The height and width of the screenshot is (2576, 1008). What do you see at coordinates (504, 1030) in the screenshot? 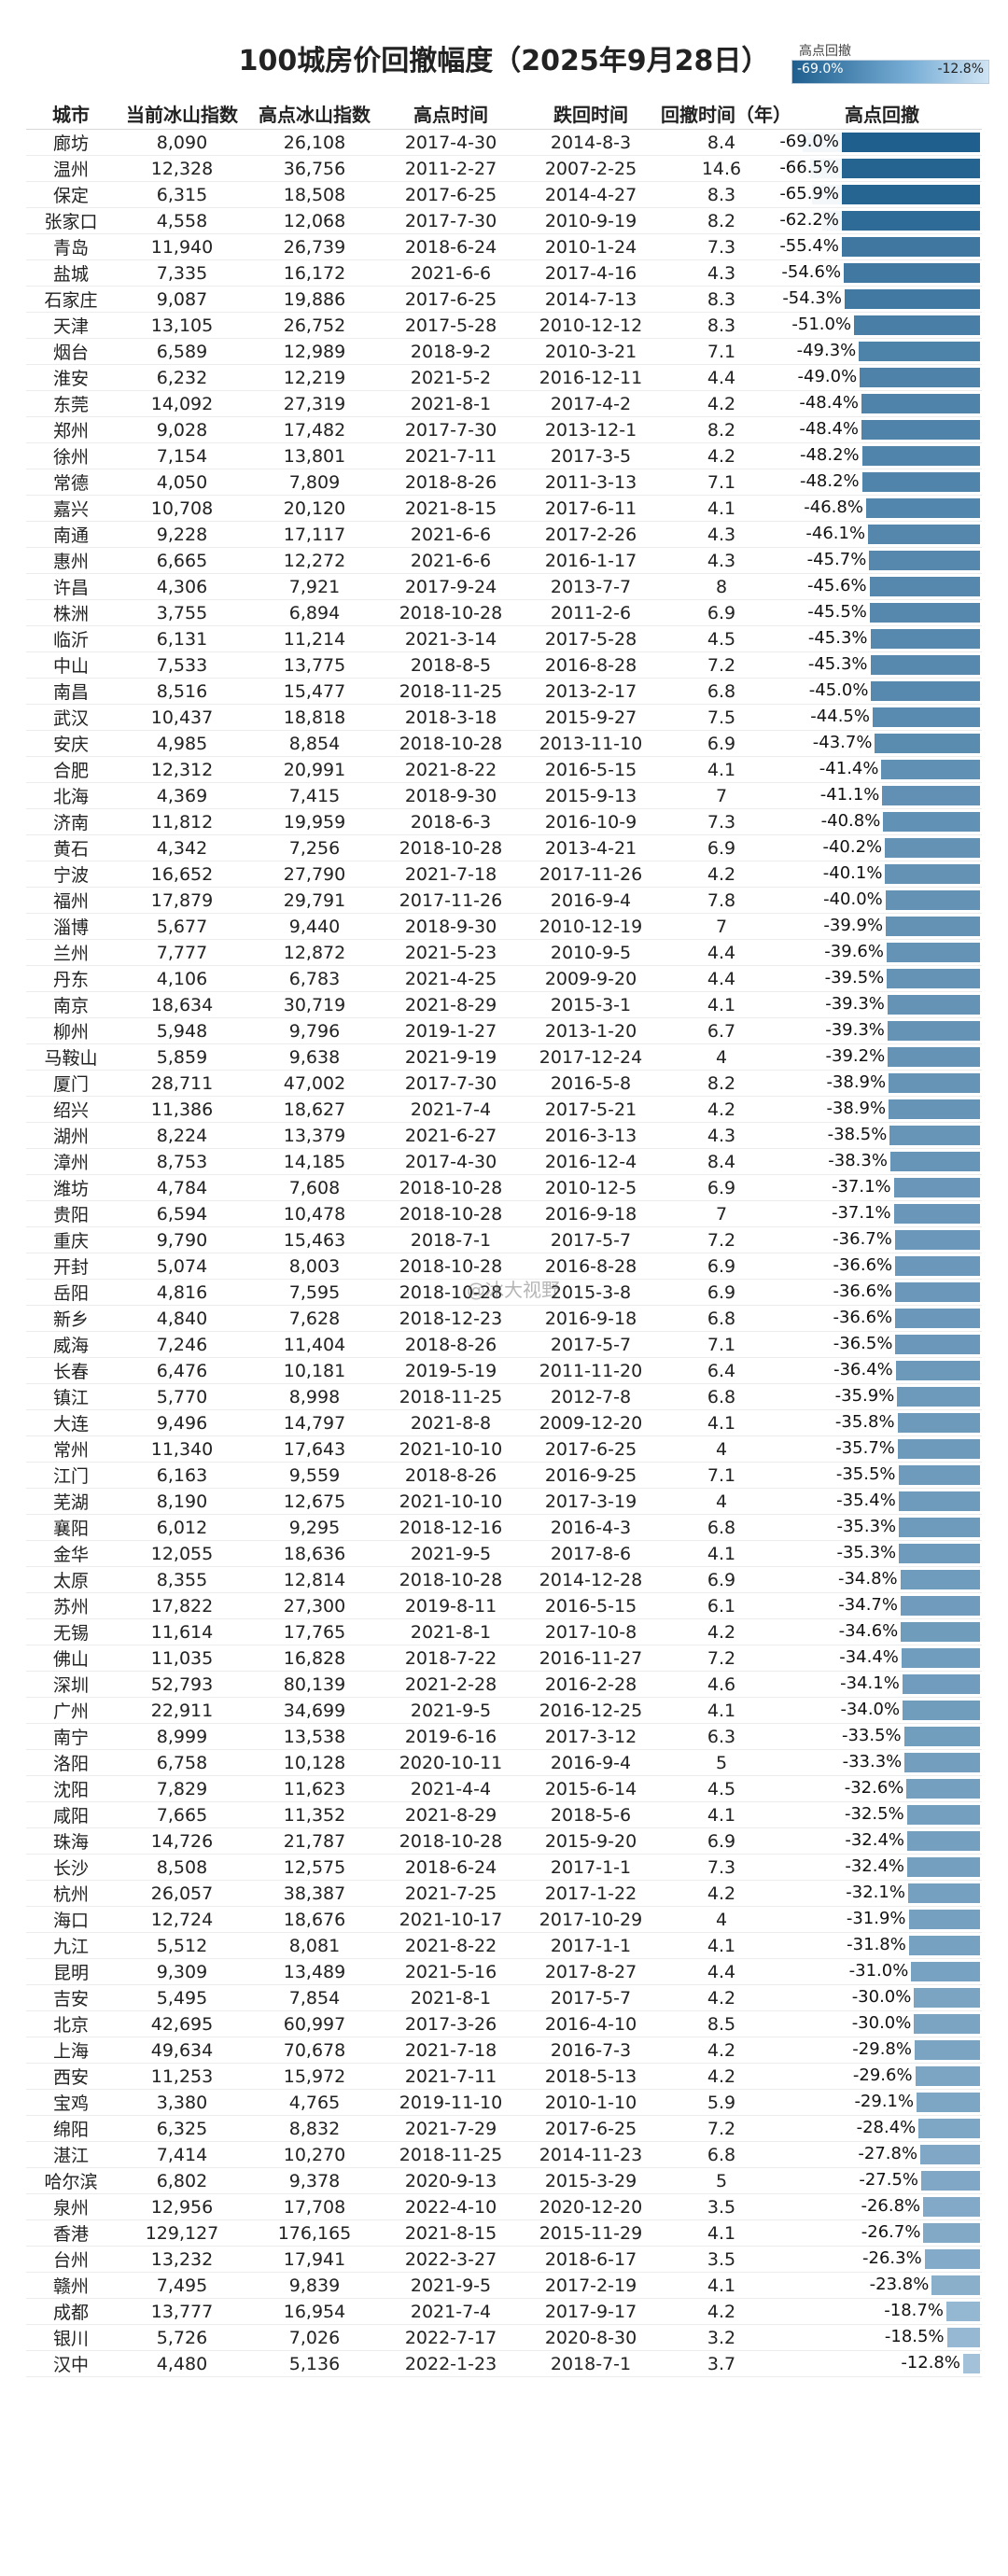
I see `table-row: 柳州 5,948 9,796 2019-1-27 2013-1-20 6.7 -39.3%` at bounding box center [504, 1030].